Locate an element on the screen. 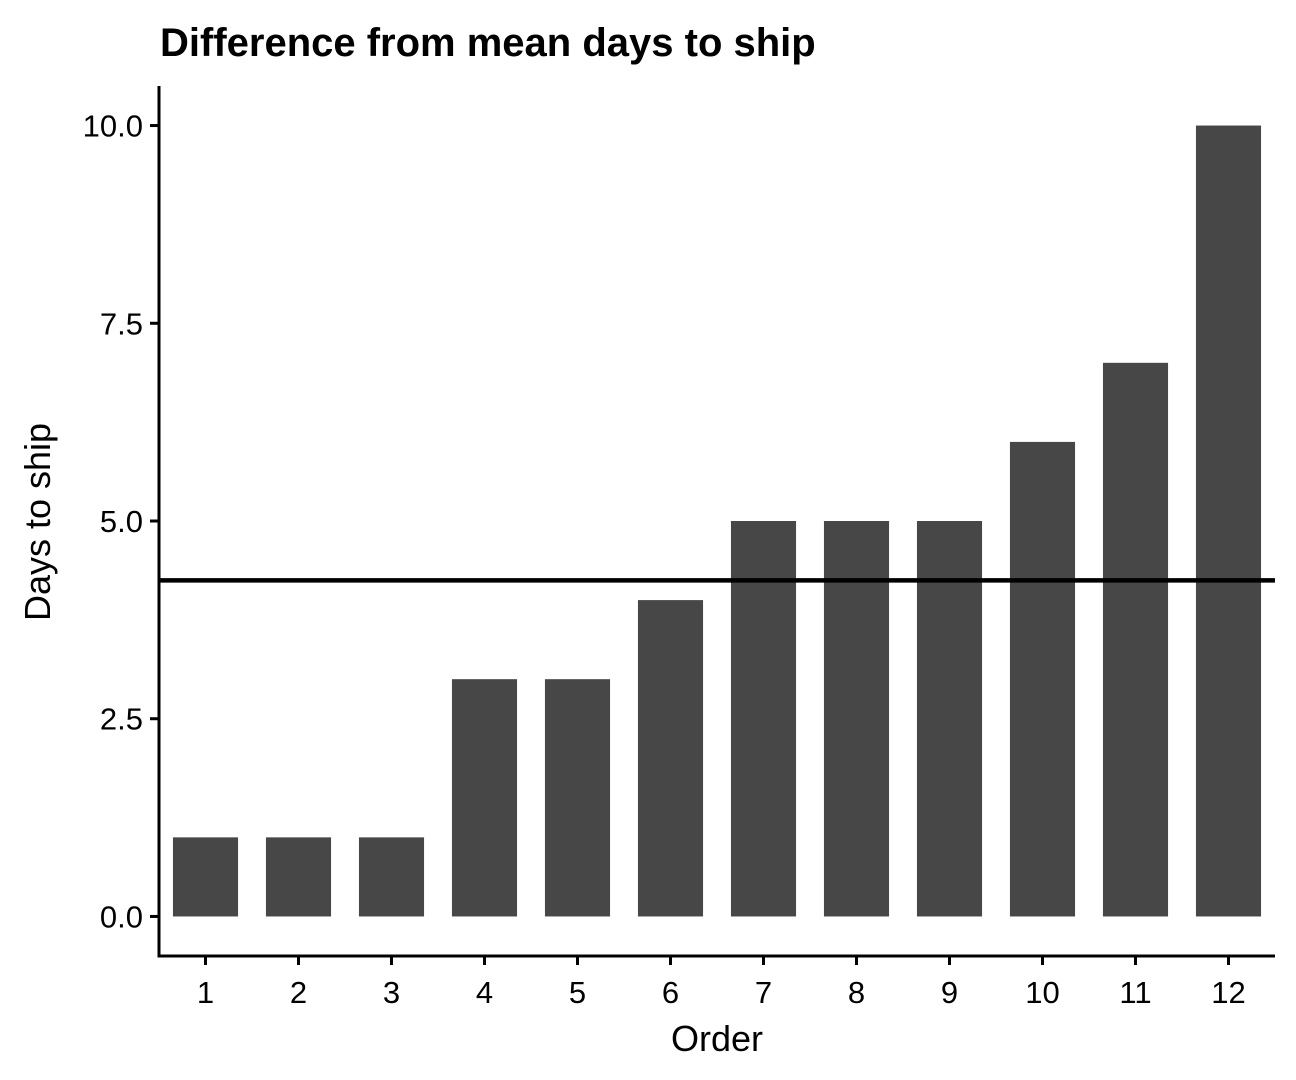 The image size is (1296, 1080). x-tick-label: 3 is located at coordinates (391, 992).